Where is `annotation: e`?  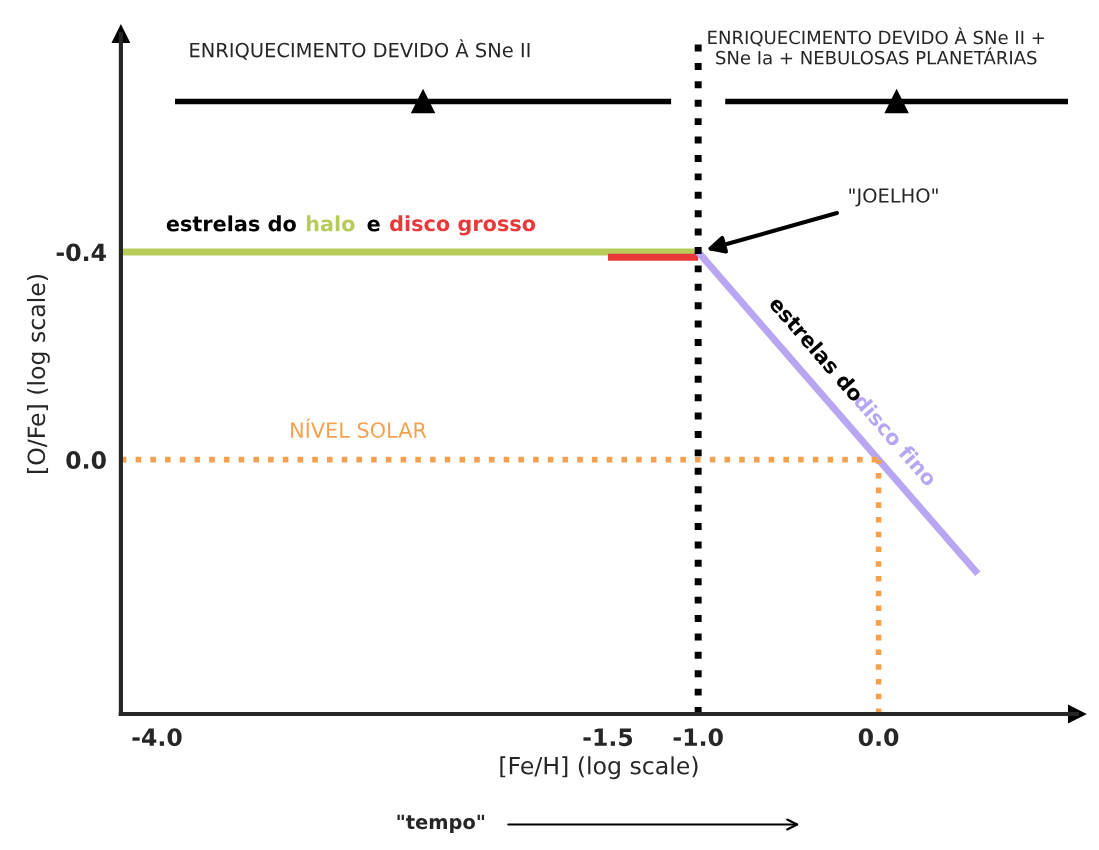 annotation: e is located at coordinates (373, 225).